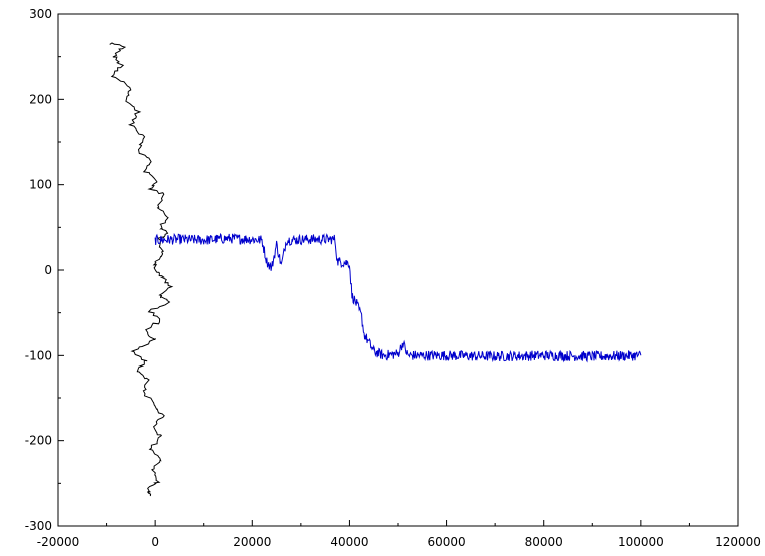 The height and width of the screenshot is (556, 765). Describe the element at coordinates (38, 441) in the screenshot. I see `y-tick-label: -200` at that location.